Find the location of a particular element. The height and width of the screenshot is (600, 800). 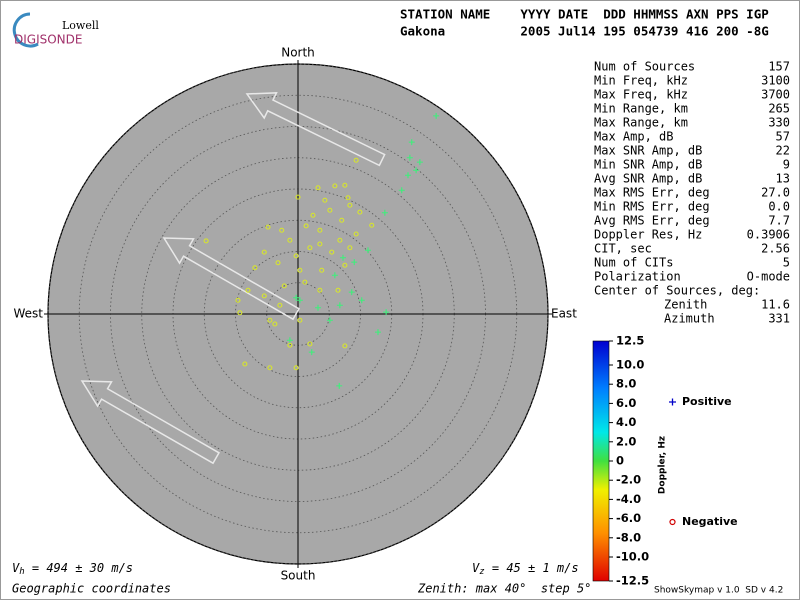

vh-label: Vh = 494 ± 30 m/s is located at coordinates (72, 569).